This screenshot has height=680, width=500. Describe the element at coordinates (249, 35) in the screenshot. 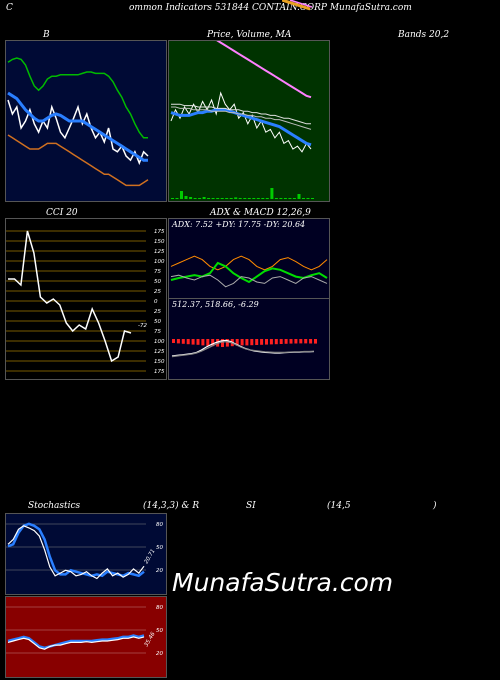

I see `label-price: Price, Volume, MA` at that location.